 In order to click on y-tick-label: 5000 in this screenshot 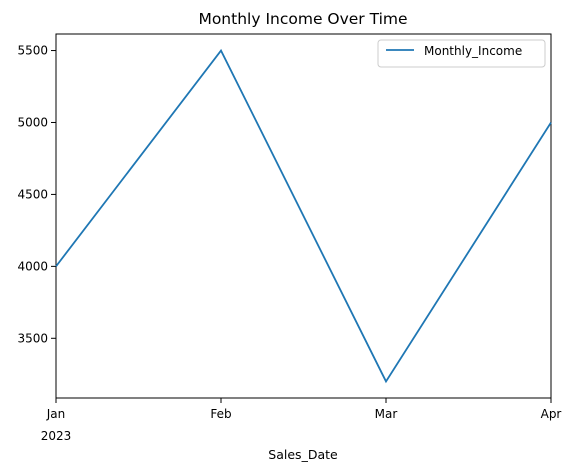, I will do `click(32, 122)`.